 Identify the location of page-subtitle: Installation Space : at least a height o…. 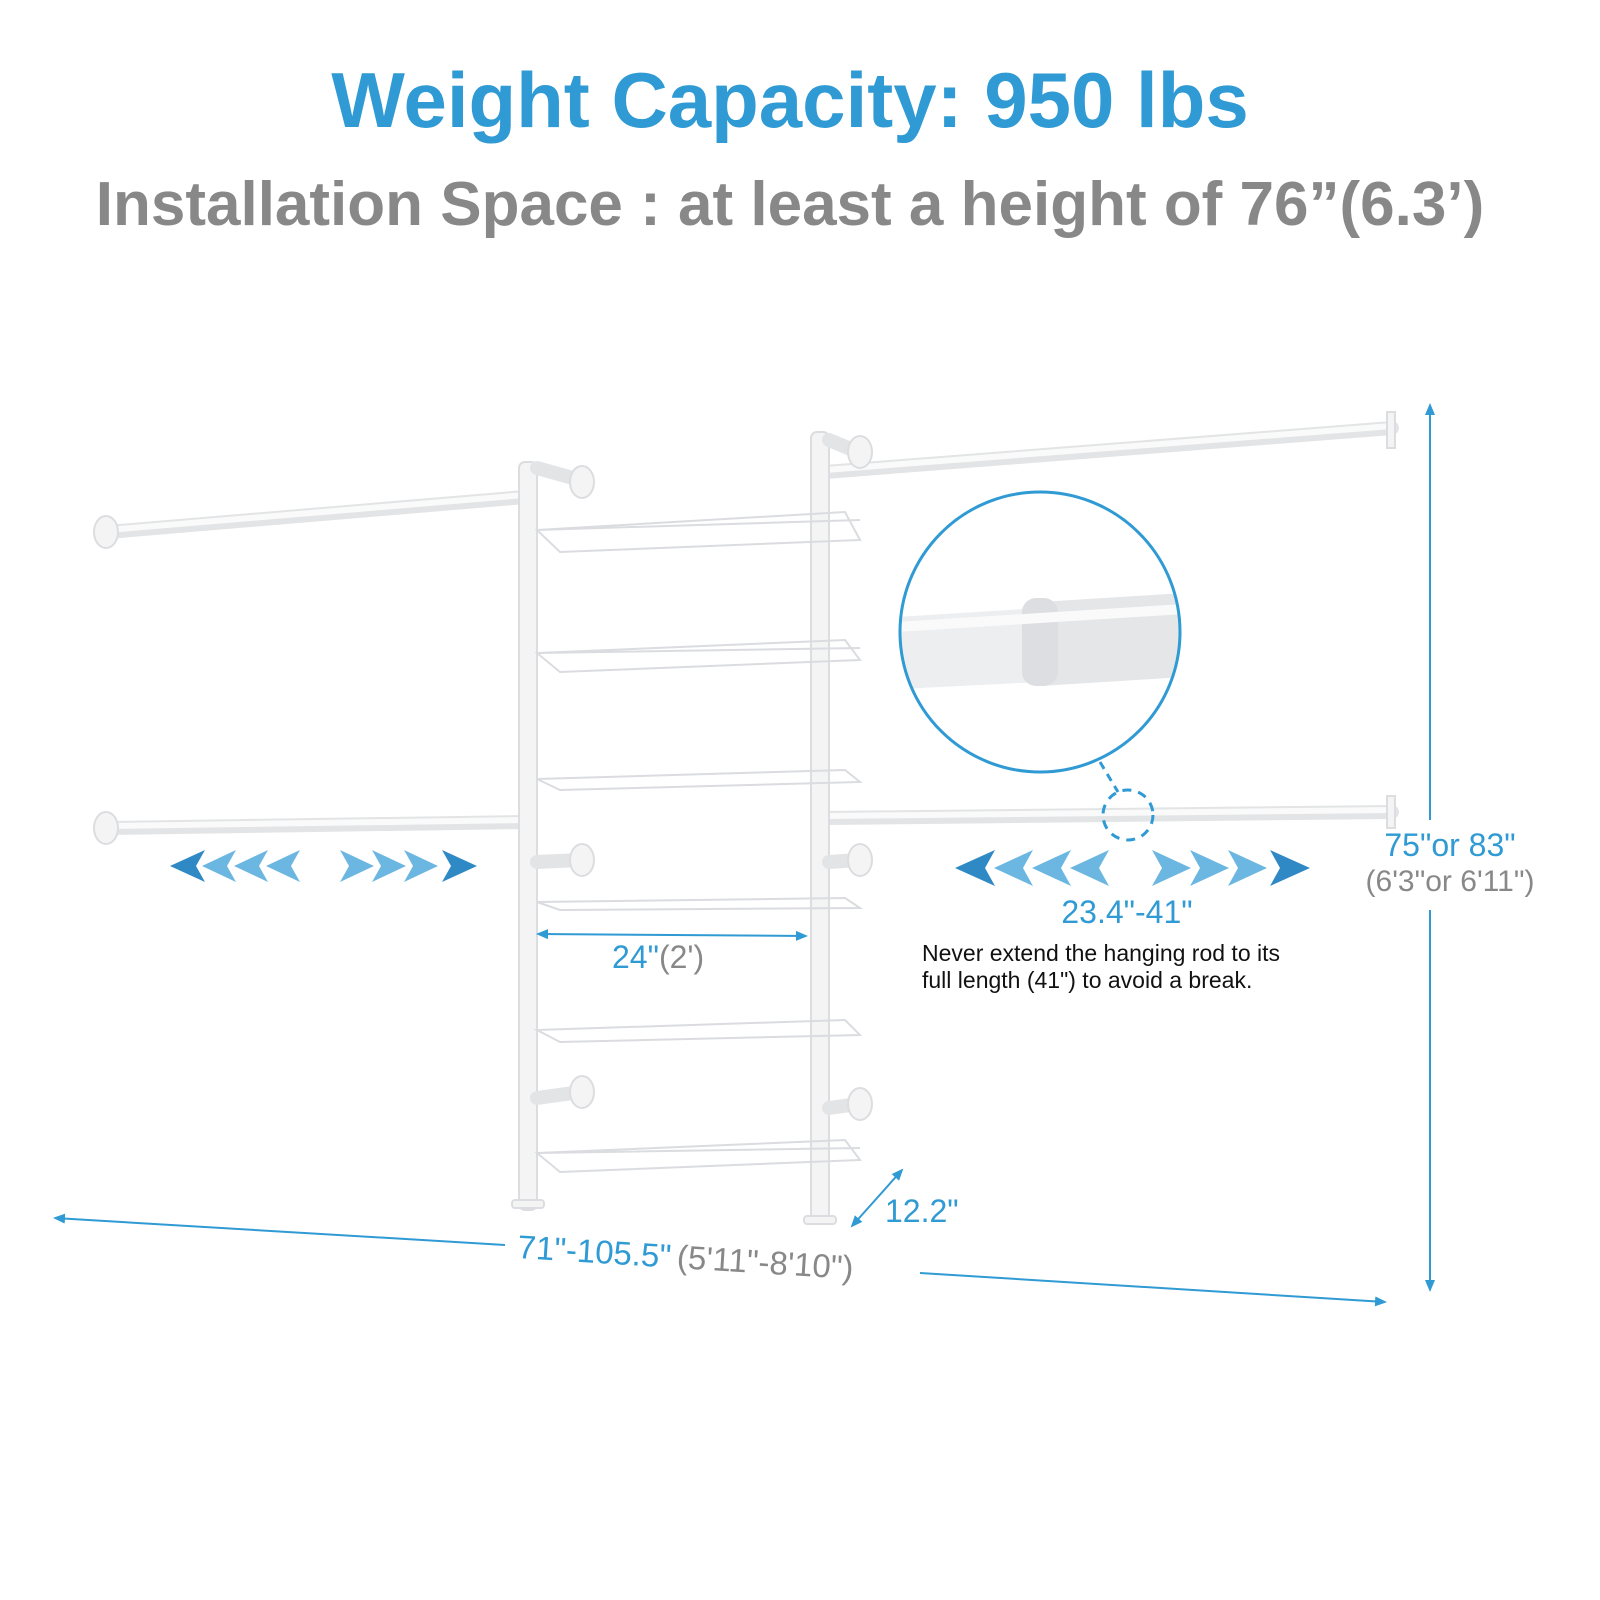
(790, 204).